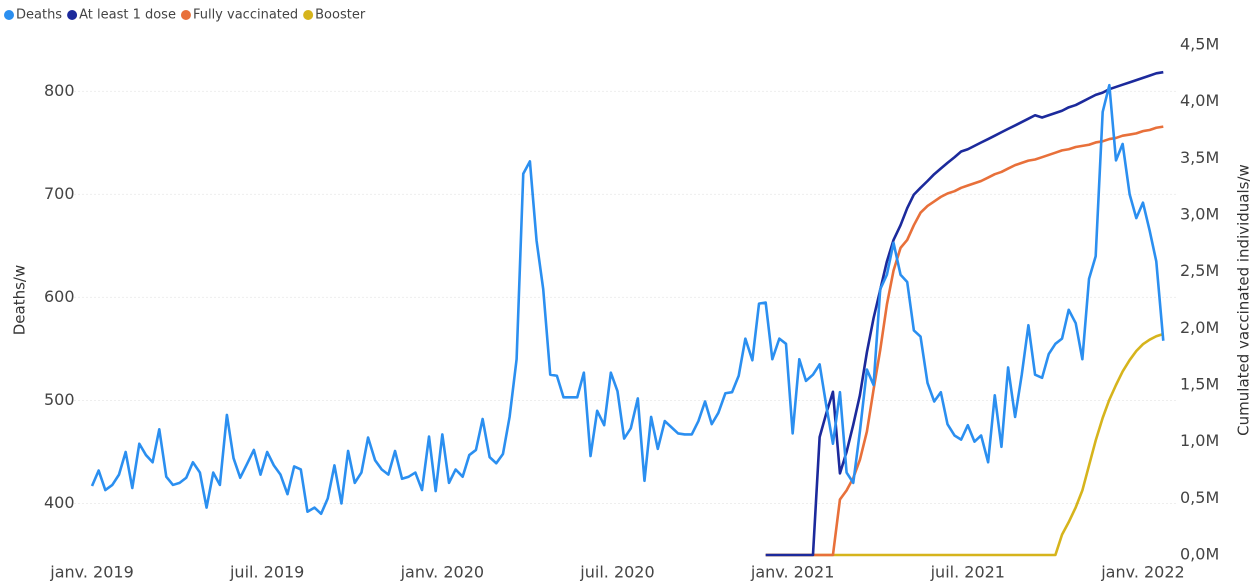 The image size is (1258, 588). Describe the element at coordinates (1199, 497) in the screenshot. I see `y2-tick-label: 0,5M` at that location.